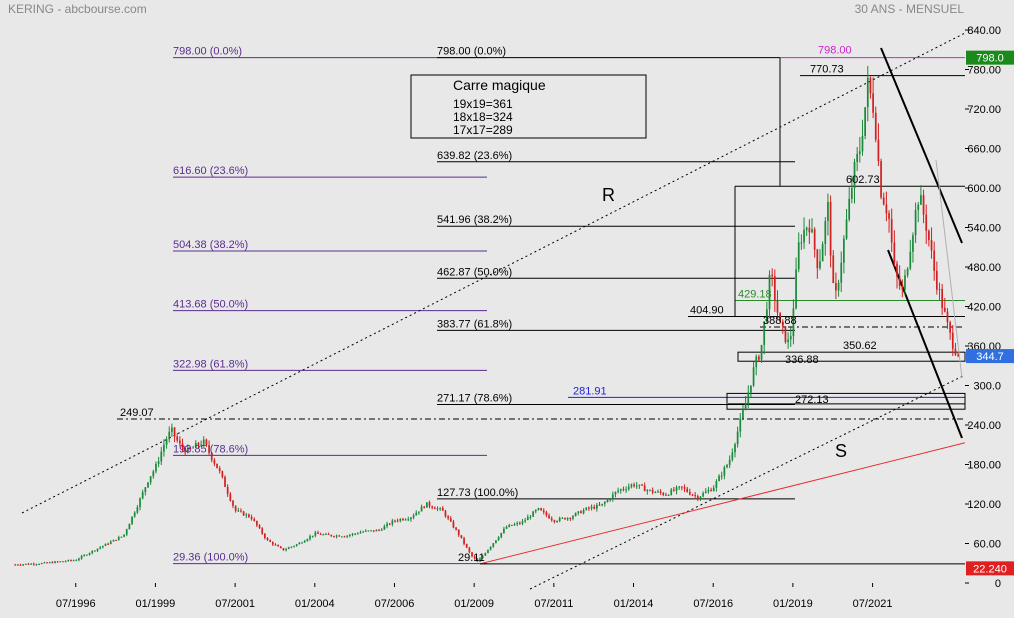  Describe the element at coordinates (863, 180) in the screenshot. I see `level-602-label: 602.73` at that location.